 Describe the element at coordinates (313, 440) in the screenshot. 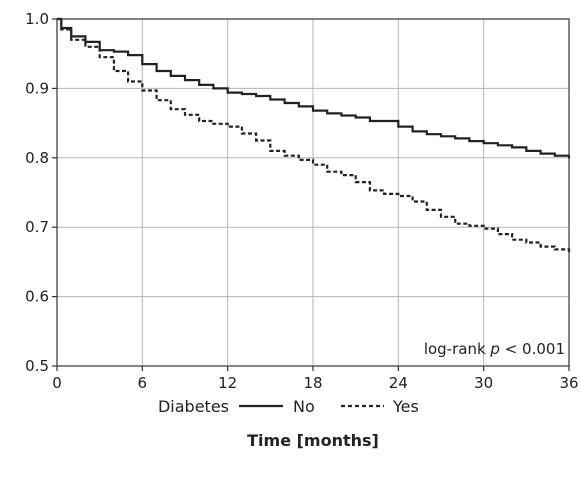

I see `x-axis-label: Time [months]` at that location.